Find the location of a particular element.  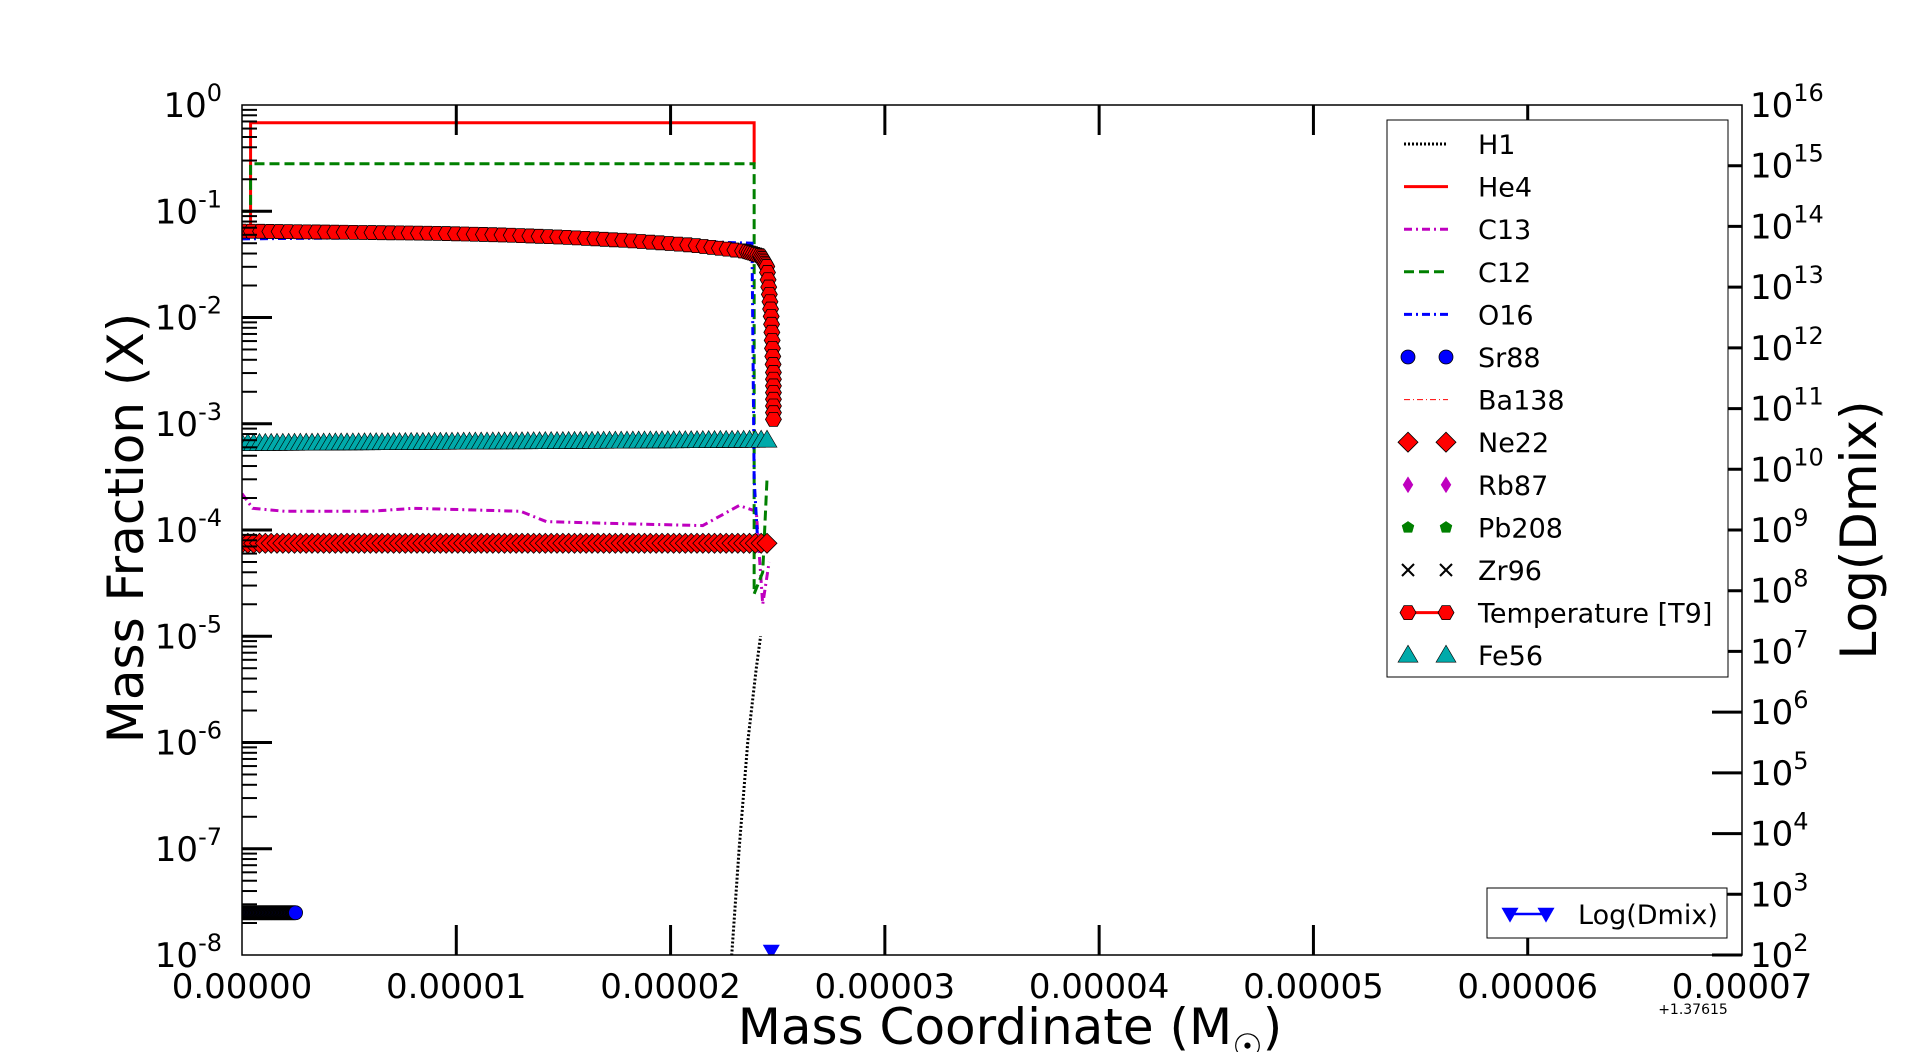

y2-tick-label: 10⁸ is located at coordinates (1779, 588).